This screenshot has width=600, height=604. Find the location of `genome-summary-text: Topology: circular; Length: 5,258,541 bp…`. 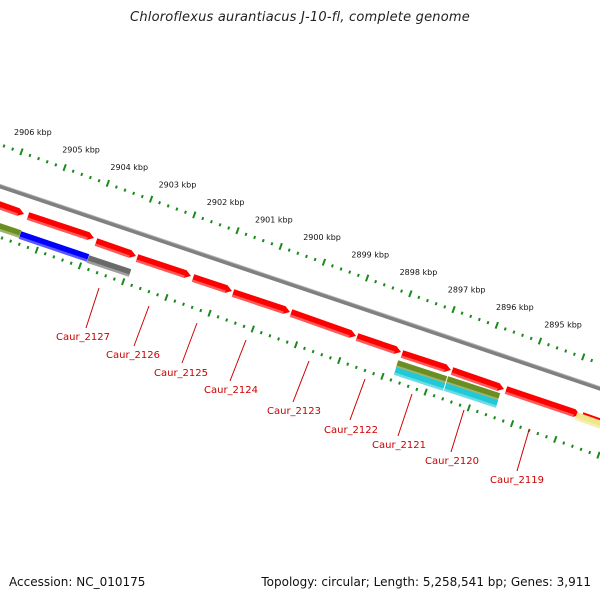

genome-summary-text: Topology: circular; Length: 5,258,541 bp… is located at coordinates (426, 582).